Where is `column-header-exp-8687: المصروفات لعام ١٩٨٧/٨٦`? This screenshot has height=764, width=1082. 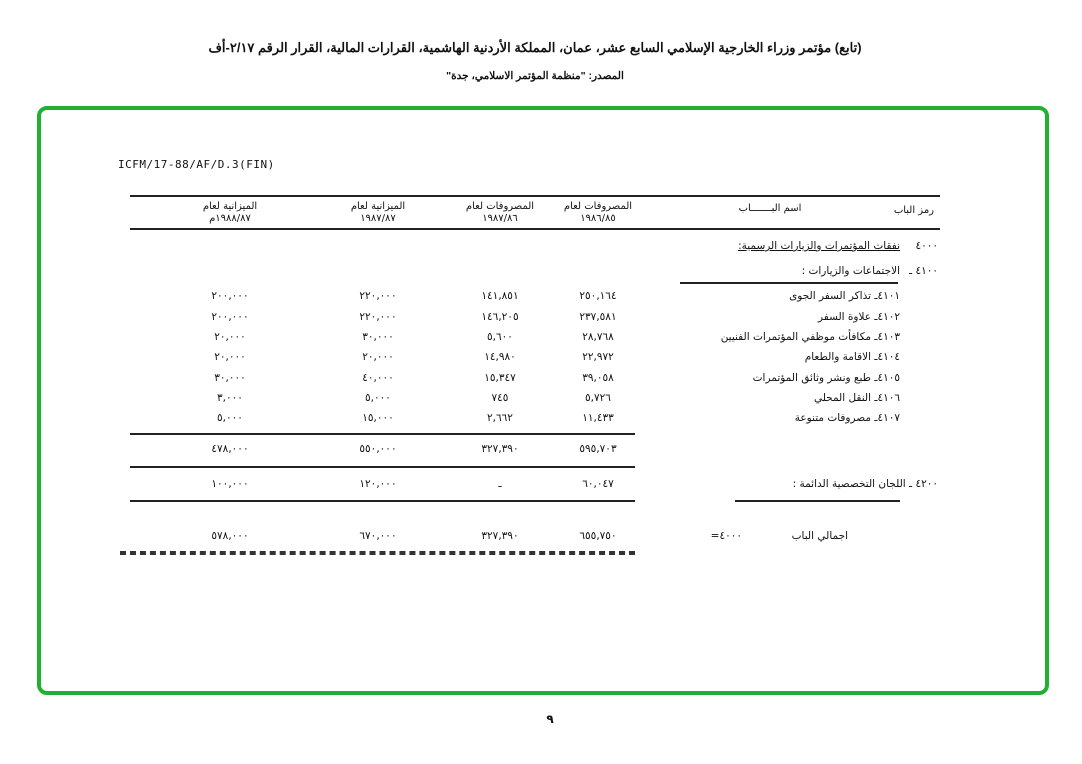 column-header-exp-8687: المصروفات لعام ١٩٨٧/٨٦ is located at coordinates (500, 213).